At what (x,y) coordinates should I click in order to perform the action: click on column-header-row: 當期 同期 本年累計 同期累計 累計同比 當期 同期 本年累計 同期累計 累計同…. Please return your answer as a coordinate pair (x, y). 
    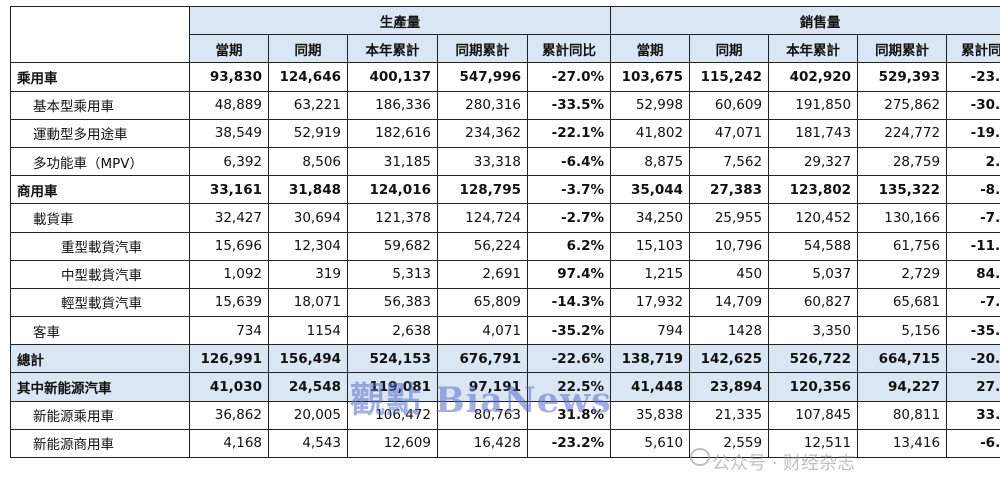
    Looking at the image, I should click on (505, 49).